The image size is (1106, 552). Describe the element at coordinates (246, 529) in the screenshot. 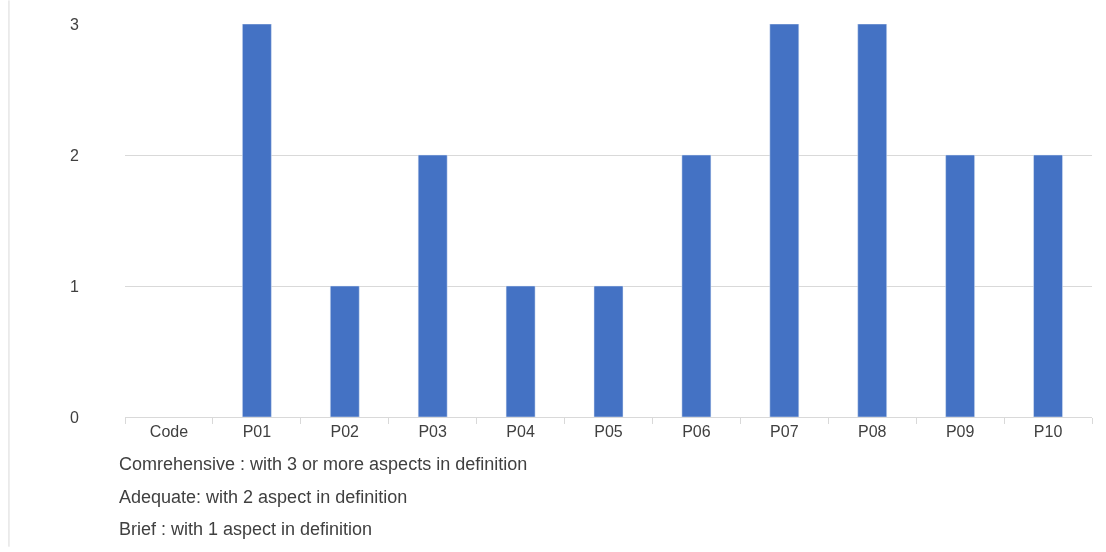

I see `text: Brief : with 1 aspect in definition` at that location.